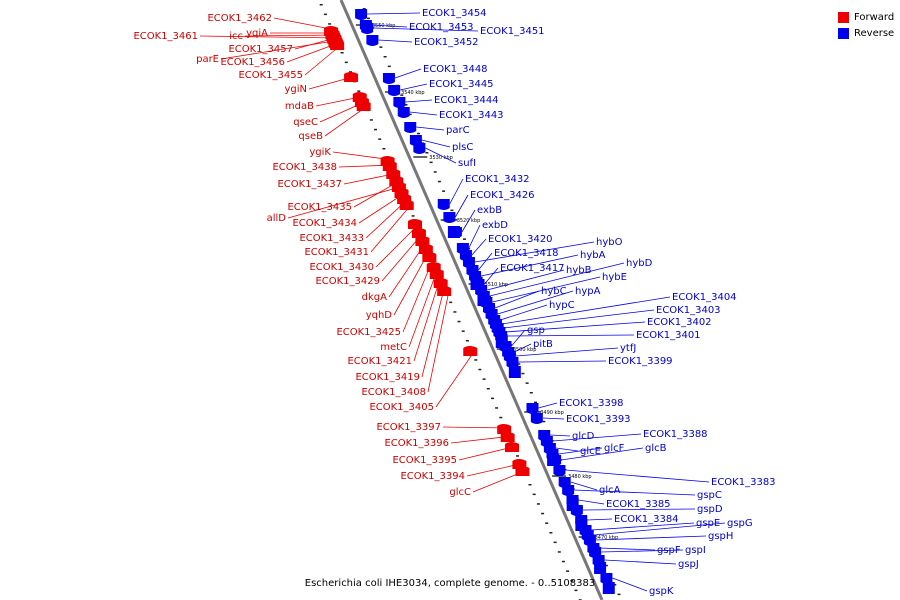 This screenshot has width=900, height=600. What do you see at coordinates (305, 122) in the screenshot?
I see `forward-gene-label: qseC` at bounding box center [305, 122].